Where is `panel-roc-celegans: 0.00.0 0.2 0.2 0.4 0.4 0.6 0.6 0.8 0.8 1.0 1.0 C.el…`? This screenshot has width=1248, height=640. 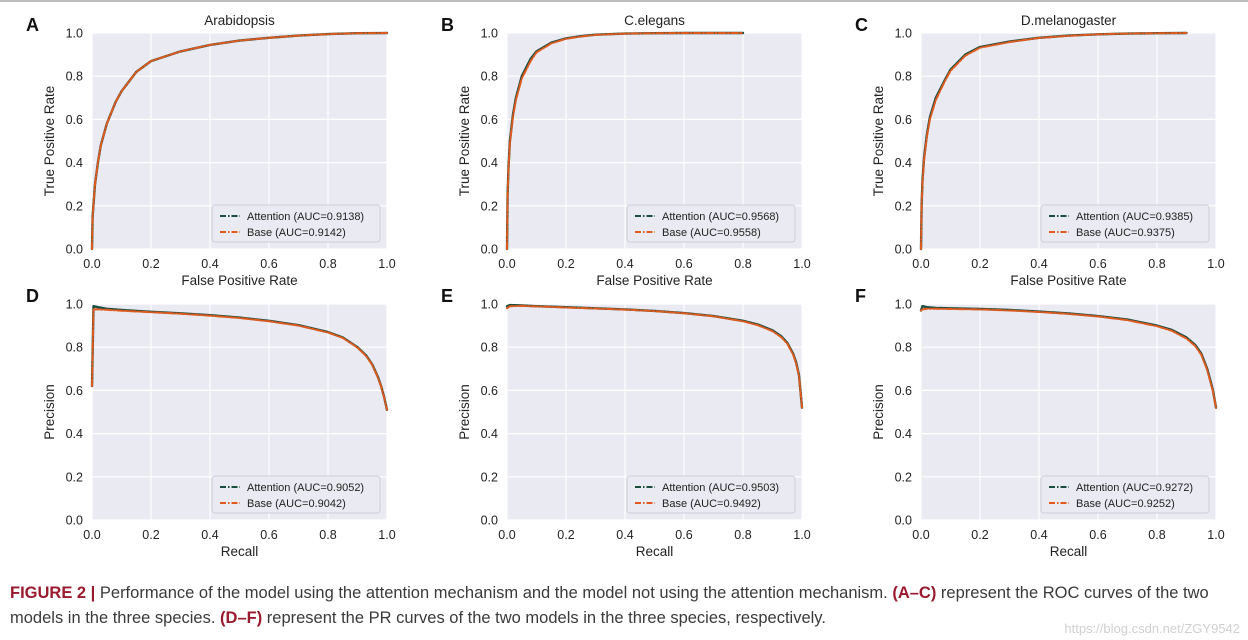 panel-roc-celegans: 0.00.0 0.2 0.2 0.4 0.4 0.6 0.6 0.8 0.8 1.0 1.0 C.el… is located at coordinates (626, 150).